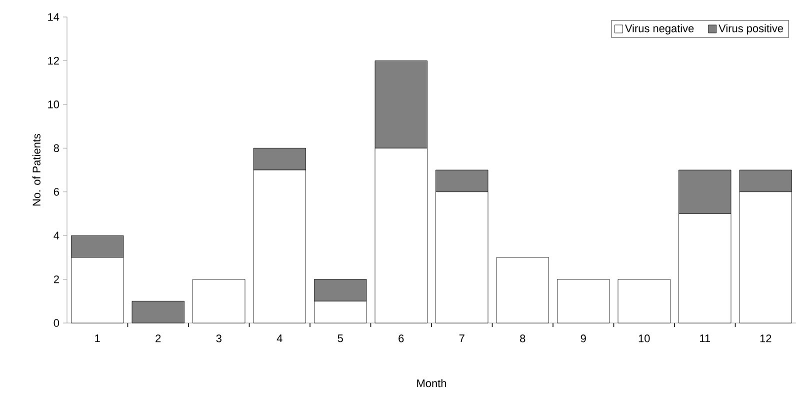  I want to click on x-tick-label: 10, so click(644, 338).